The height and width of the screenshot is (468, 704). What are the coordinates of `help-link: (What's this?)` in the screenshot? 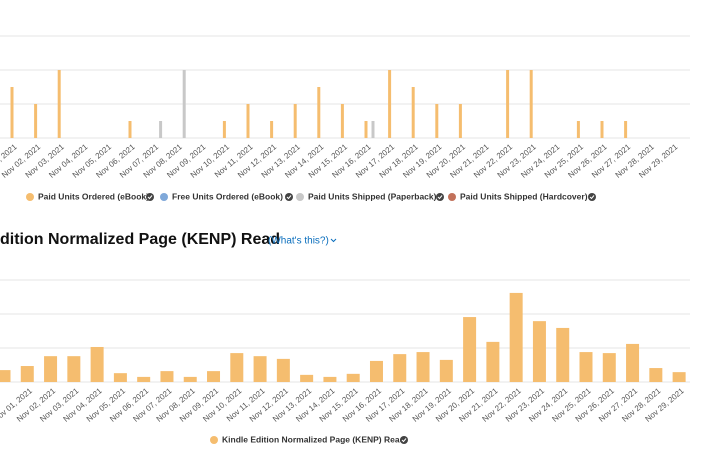 It's located at (298, 241).